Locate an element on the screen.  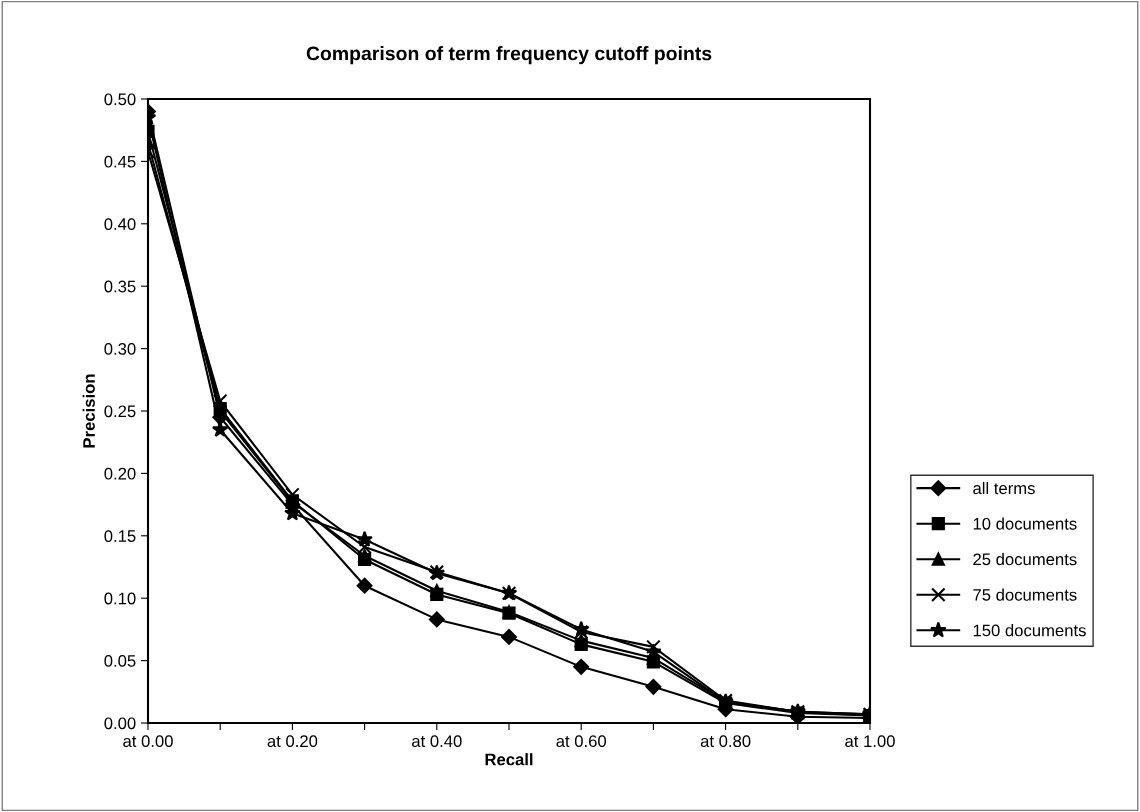
y-axis-title: Precision is located at coordinates (88, 411).